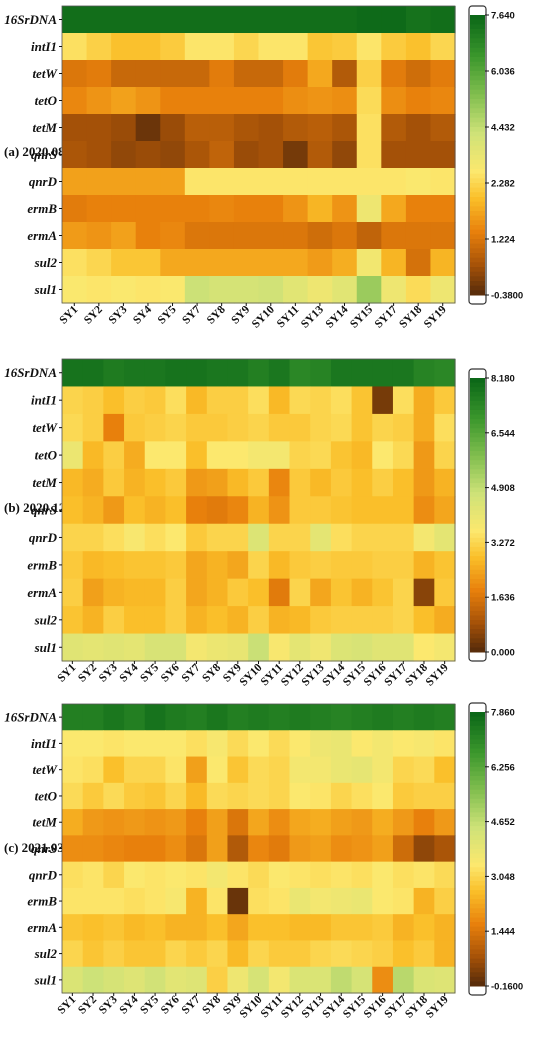  Describe the element at coordinates (503, 877) in the screenshot. I see `colorbar-tick-label: 3.048` at that location.